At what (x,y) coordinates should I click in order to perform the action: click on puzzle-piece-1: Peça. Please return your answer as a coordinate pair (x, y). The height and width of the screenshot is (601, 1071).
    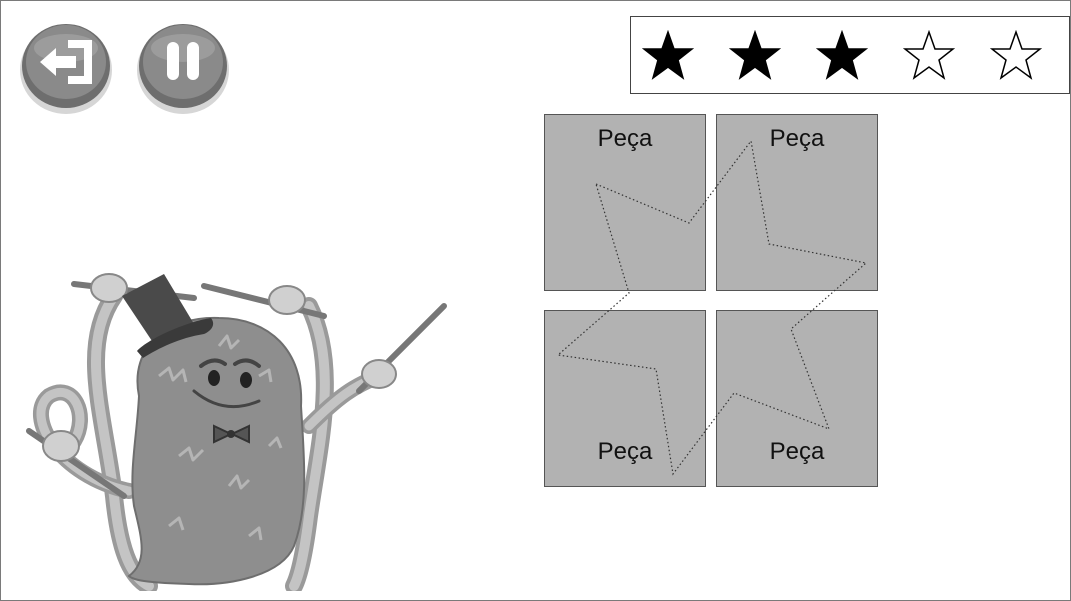
    Looking at the image, I should click on (625, 202).